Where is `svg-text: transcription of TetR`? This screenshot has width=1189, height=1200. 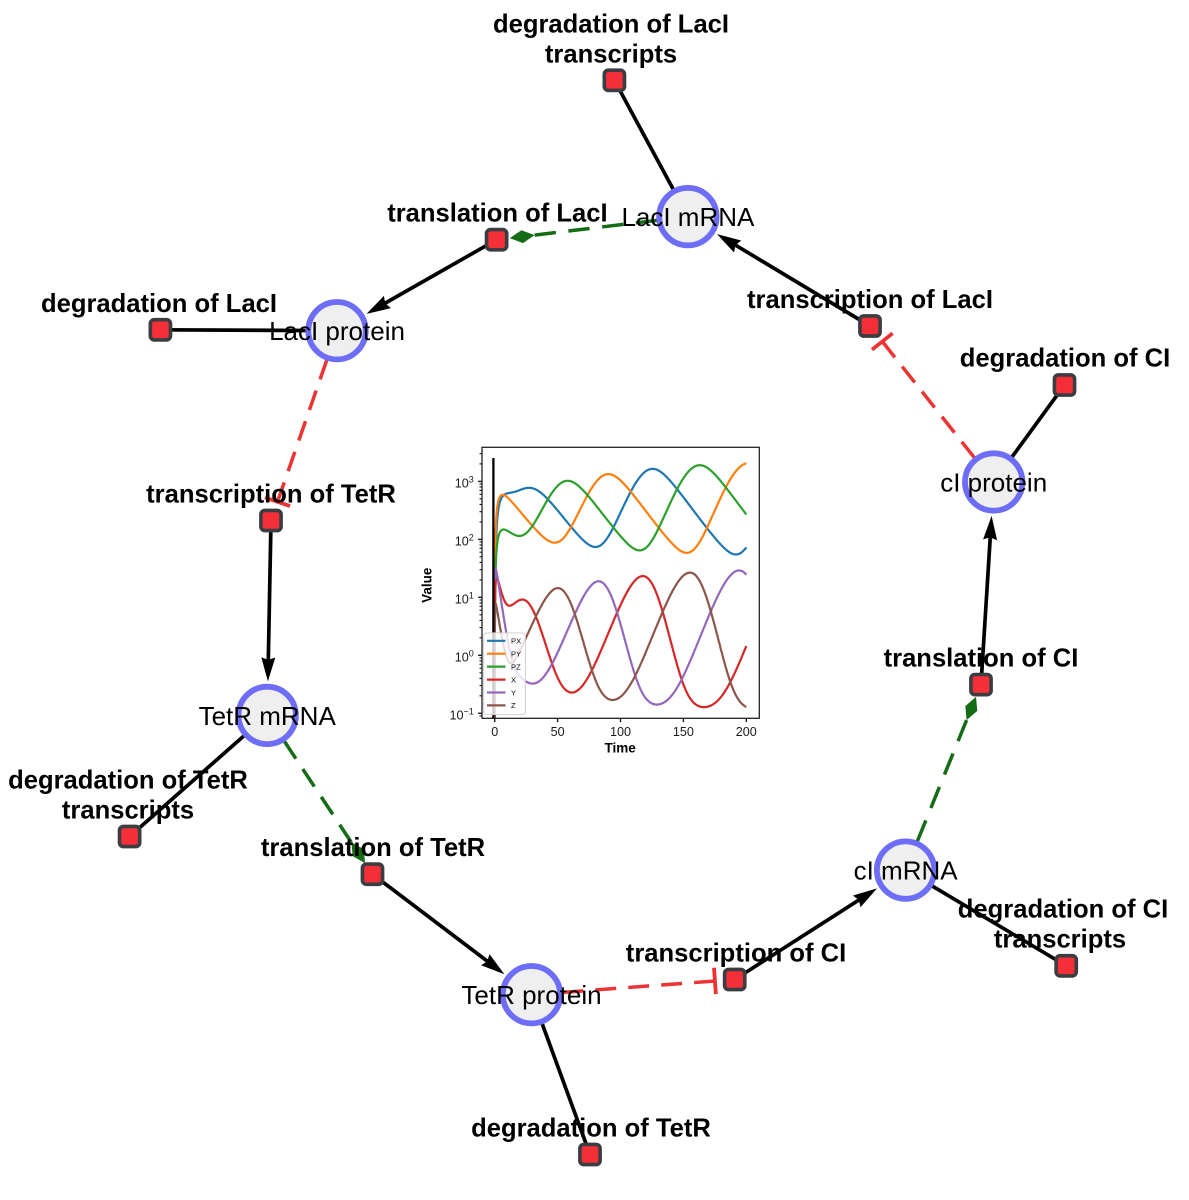
svg-text: transcription of TetR is located at coordinates (271, 495).